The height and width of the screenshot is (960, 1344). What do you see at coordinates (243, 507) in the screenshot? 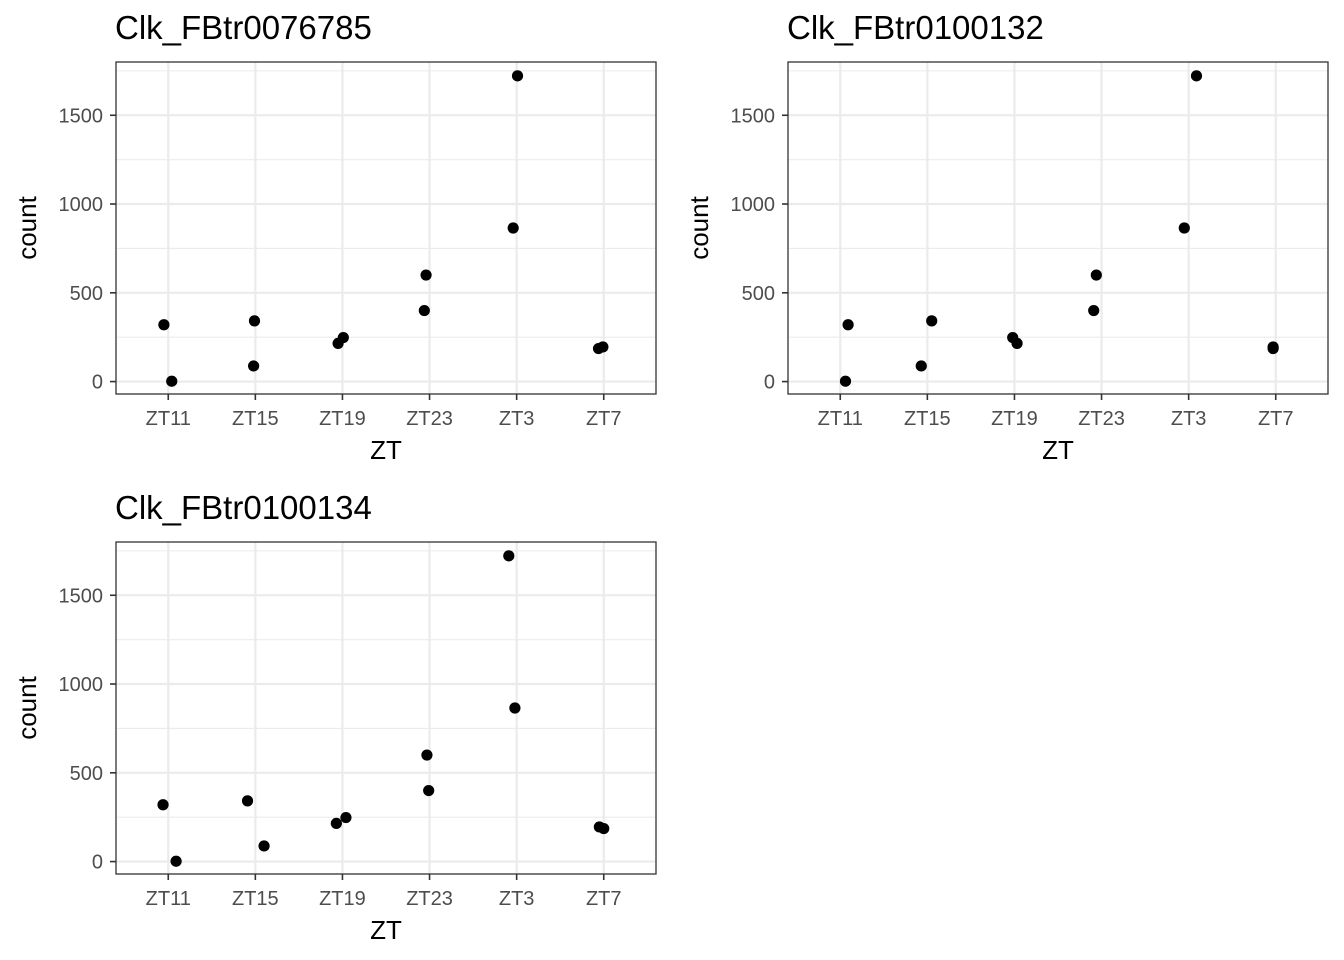
I see `panel-title: Clk_FBtr0100134` at bounding box center [243, 507].